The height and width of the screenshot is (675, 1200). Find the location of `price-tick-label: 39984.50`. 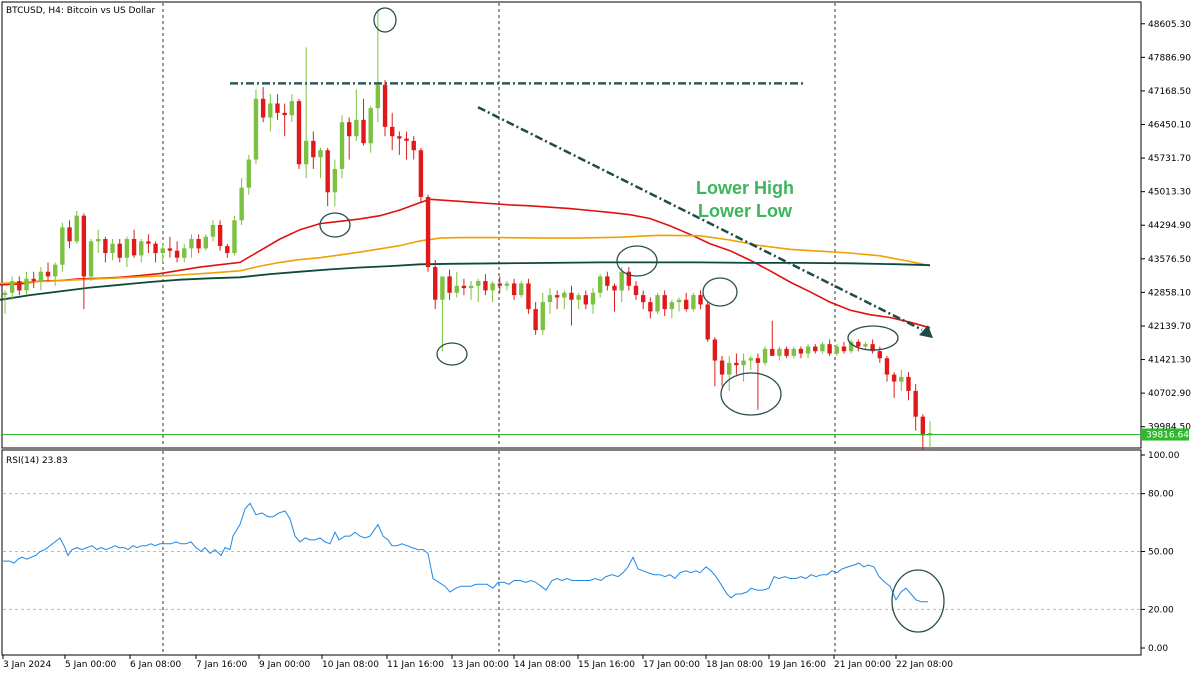

price-tick-label: 39984.50 is located at coordinates (1169, 428).